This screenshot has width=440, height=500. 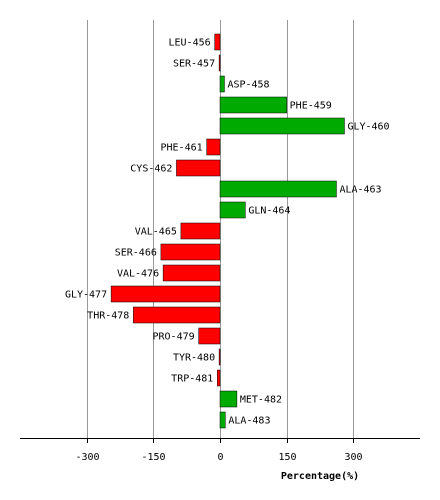 What do you see at coordinates (320, 476) in the screenshot?
I see `x-axis-title: Percentage(%)` at bounding box center [320, 476].